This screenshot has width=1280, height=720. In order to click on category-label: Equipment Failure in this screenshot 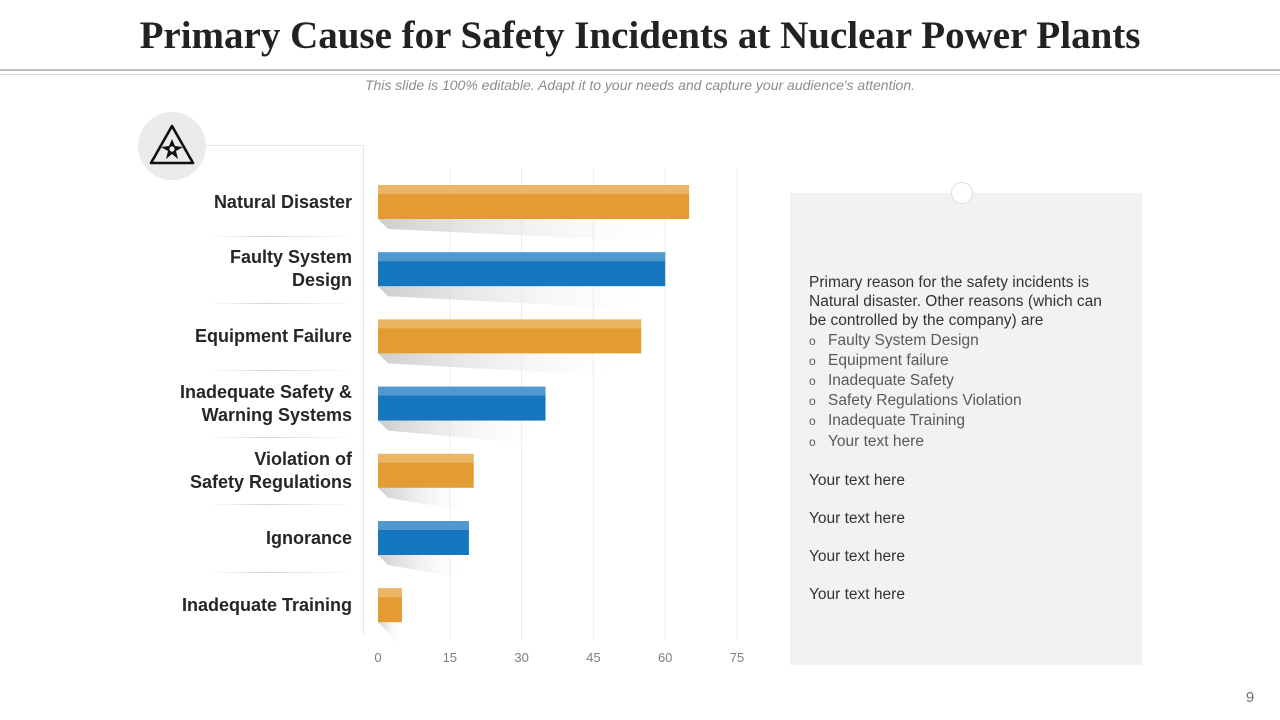, I will do `click(273, 336)`.